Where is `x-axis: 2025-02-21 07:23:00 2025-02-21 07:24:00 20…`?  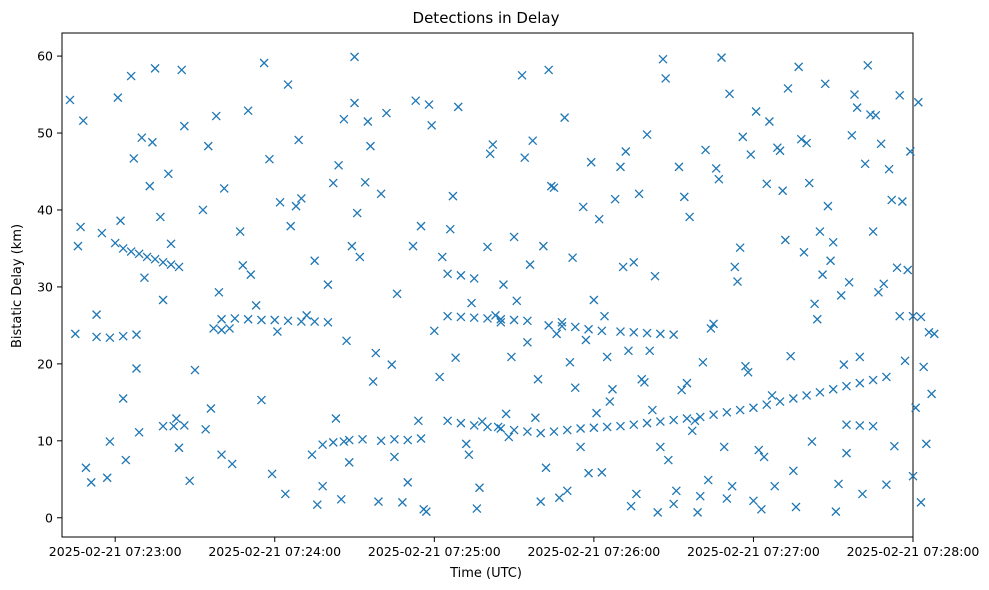 x-axis: 2025-02-21 07:23:00 2025-02-21 07:24:00 20… is located at coordinates (514, 548).